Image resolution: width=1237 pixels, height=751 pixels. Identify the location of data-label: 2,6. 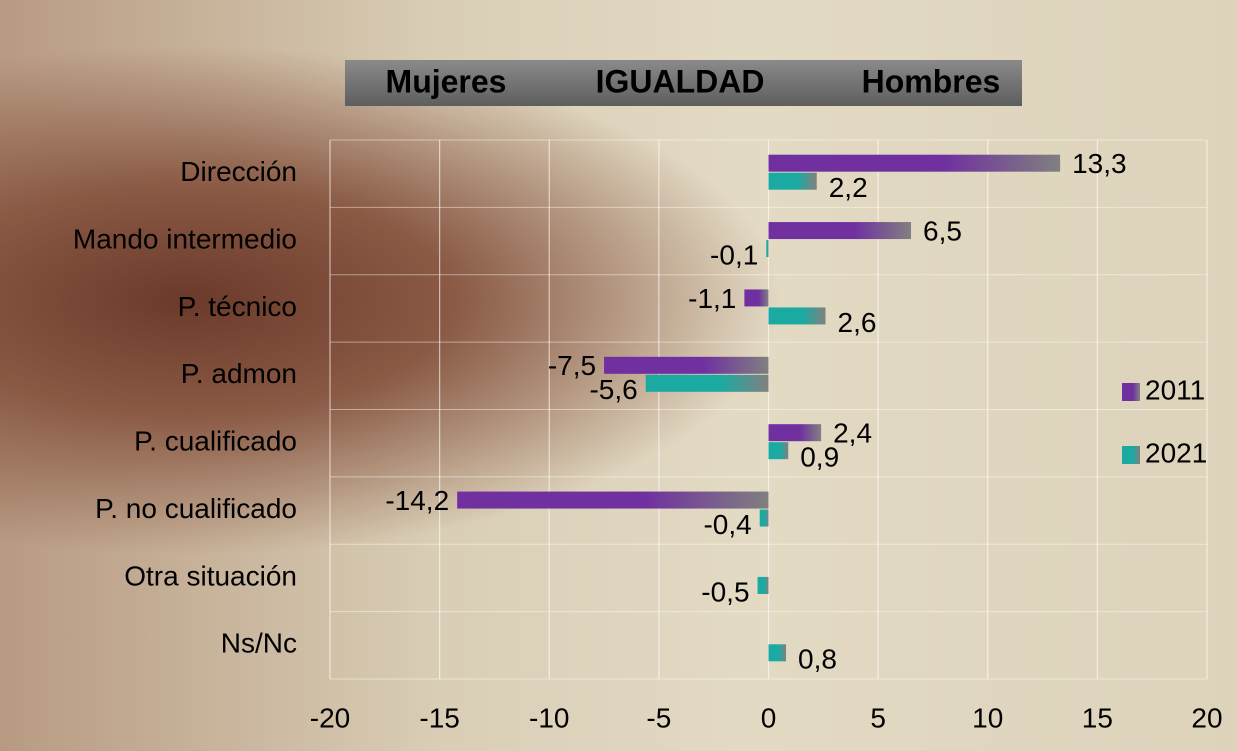
(857, 322).